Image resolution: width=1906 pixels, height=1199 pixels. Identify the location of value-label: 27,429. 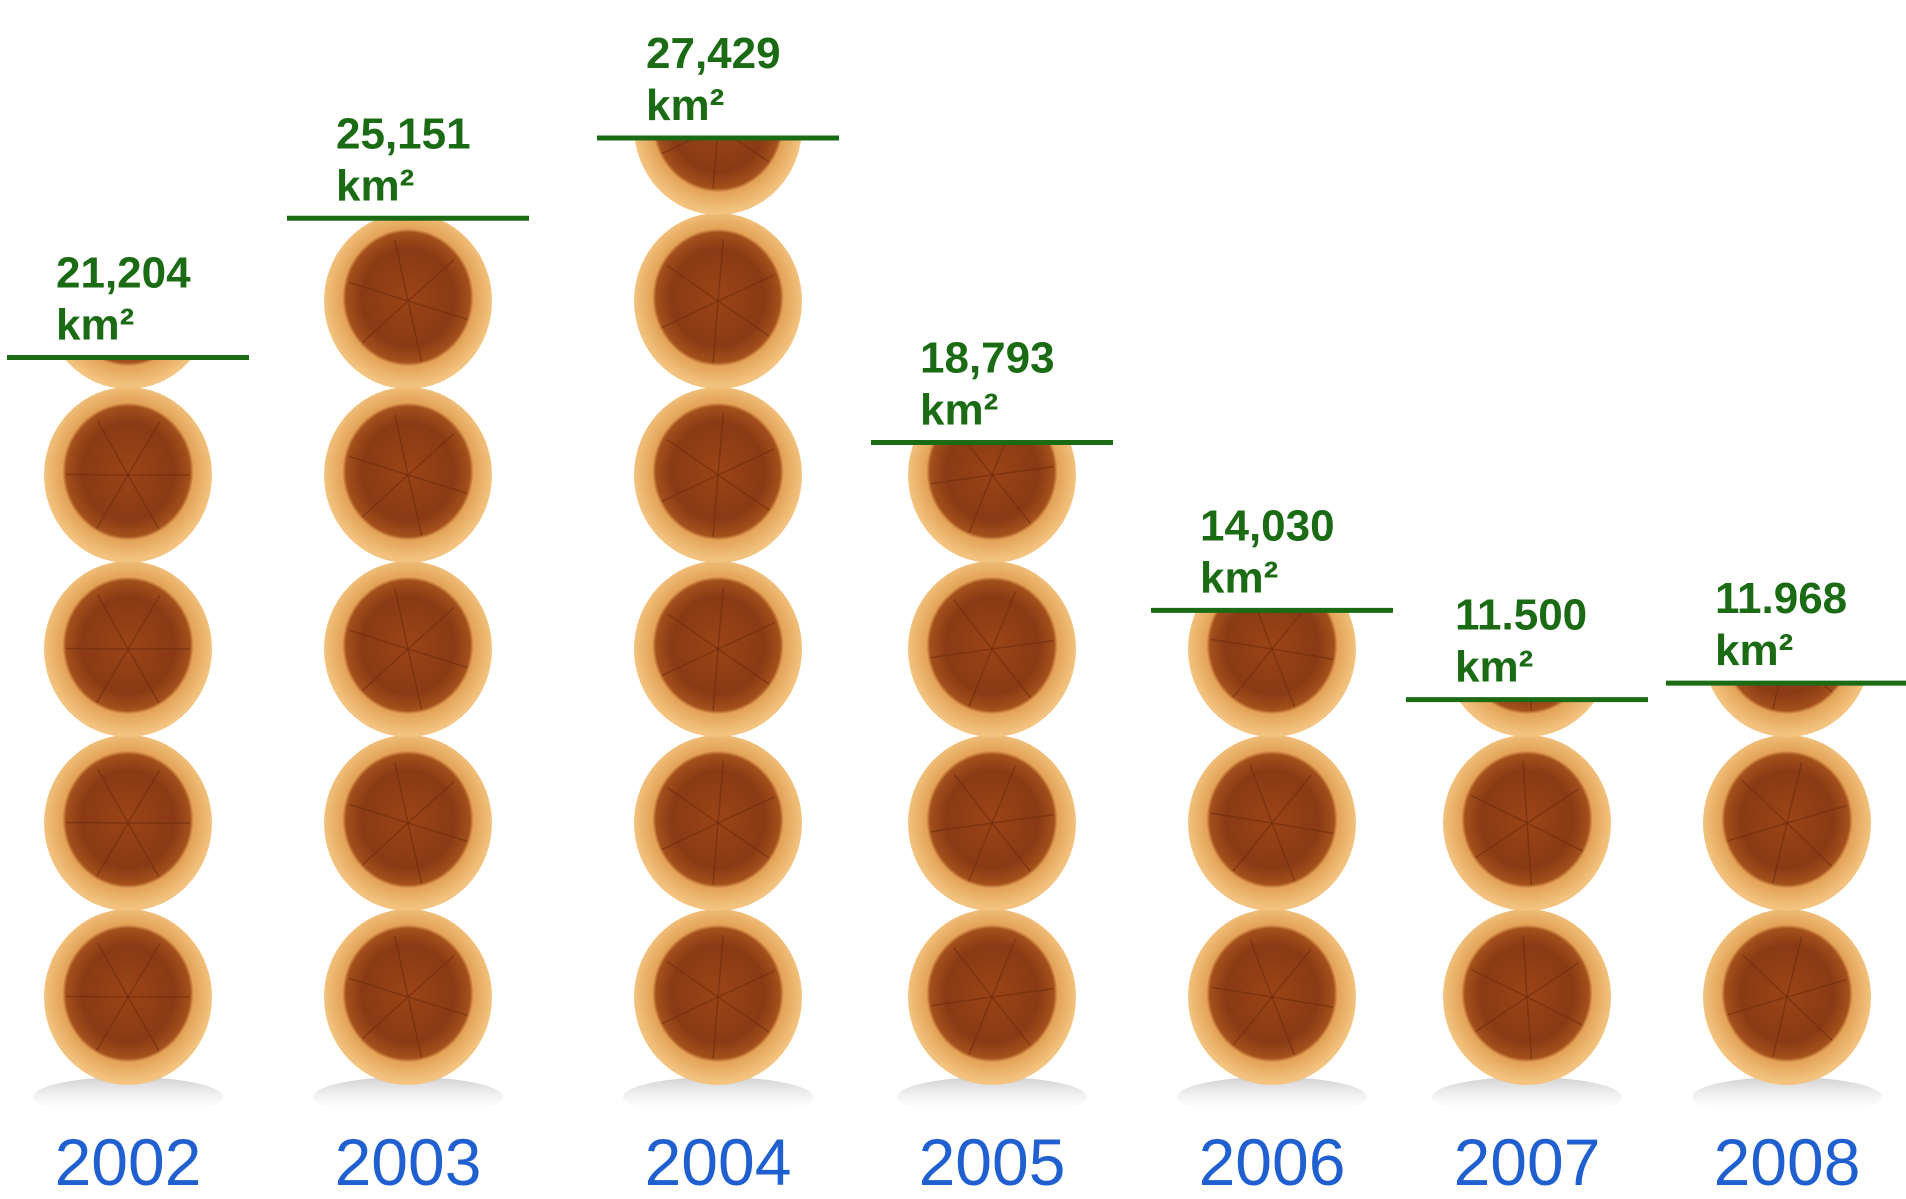
(713, 53).